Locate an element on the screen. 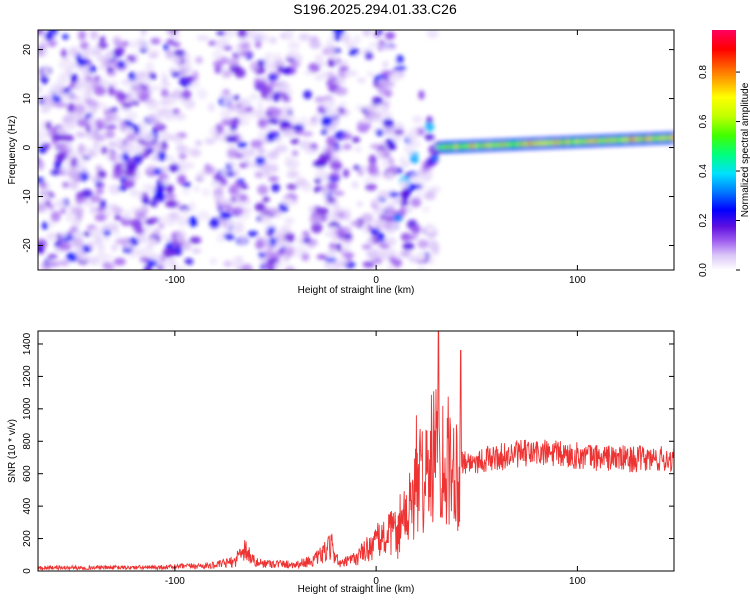 This screenshot has width=750, height=600. spectrogram-y-tick-label: -10 is located at coordinates (27, 196).